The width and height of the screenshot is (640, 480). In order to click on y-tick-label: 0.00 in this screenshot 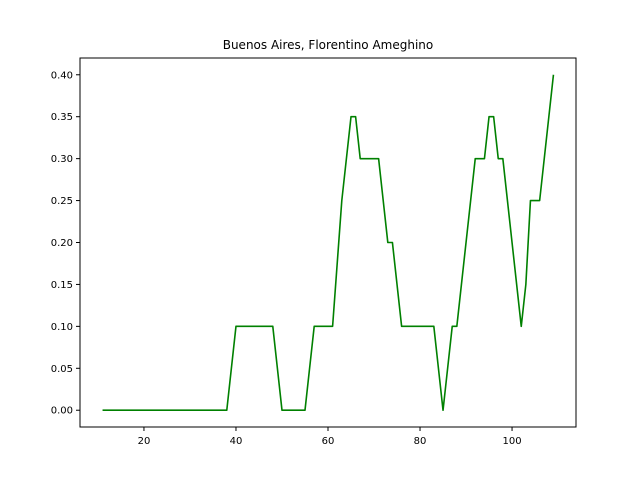, I will do `click(62, 411)`.